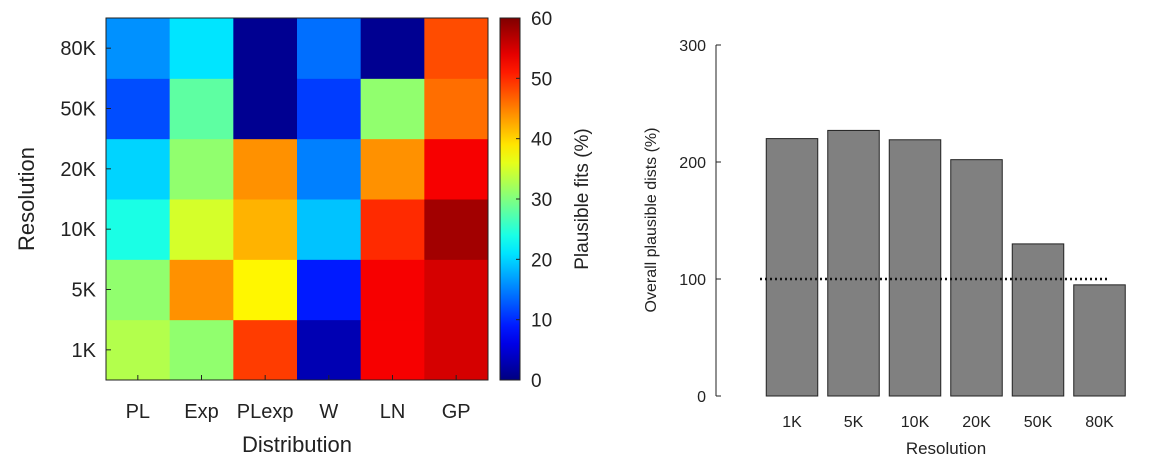  I want to click on bar-x-tick-label: 20K, so click(976, 422).